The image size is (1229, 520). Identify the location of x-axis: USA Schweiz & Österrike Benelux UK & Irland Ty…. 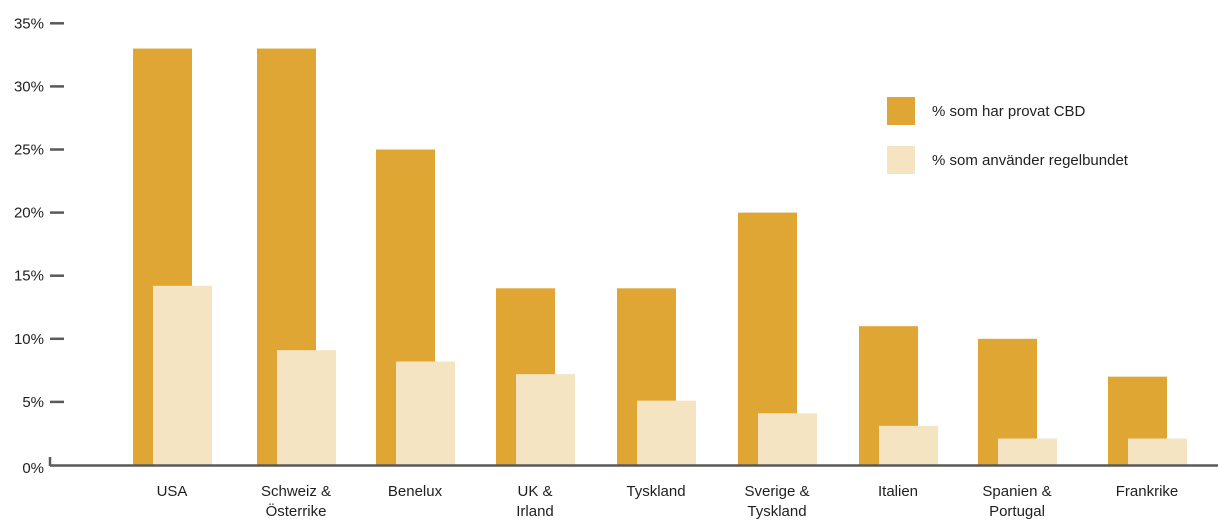
(633, 488).